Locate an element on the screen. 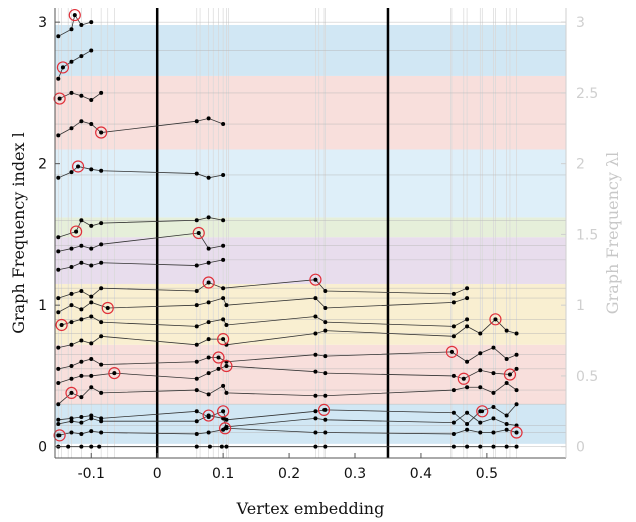 The width and height of the screenshot is (636, 522). x-tick-label: 0.5 is located at coordinates (487, 474).